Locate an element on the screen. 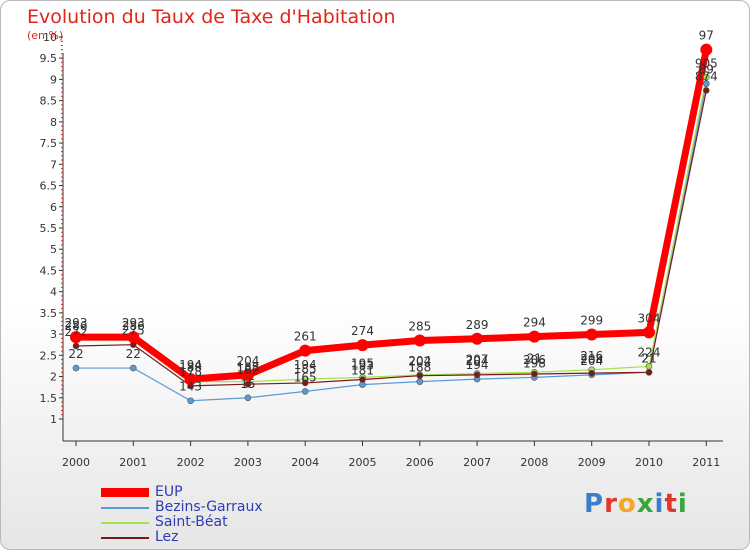  x-tick-label: 2003 is located at coordinates (248, 462).